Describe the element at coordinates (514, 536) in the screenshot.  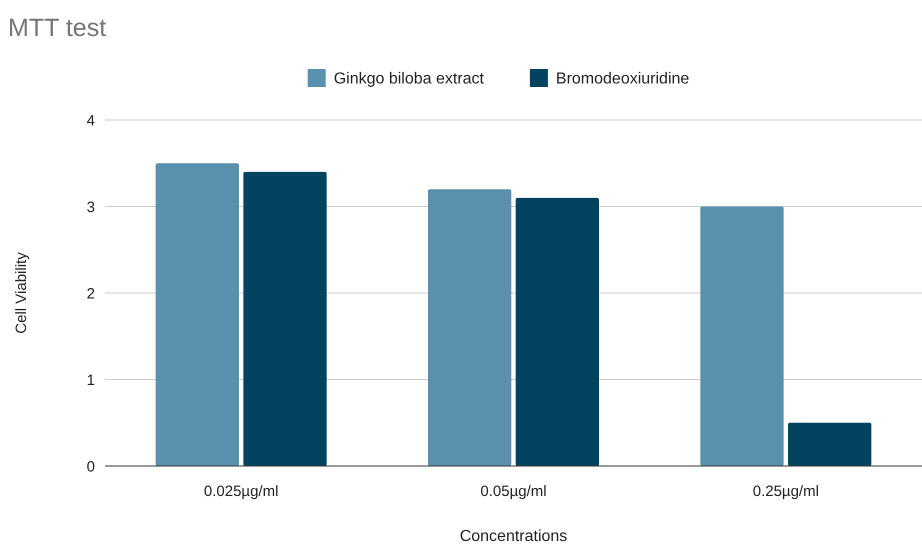
I see `x-axis-title: Concentrations` at that location.